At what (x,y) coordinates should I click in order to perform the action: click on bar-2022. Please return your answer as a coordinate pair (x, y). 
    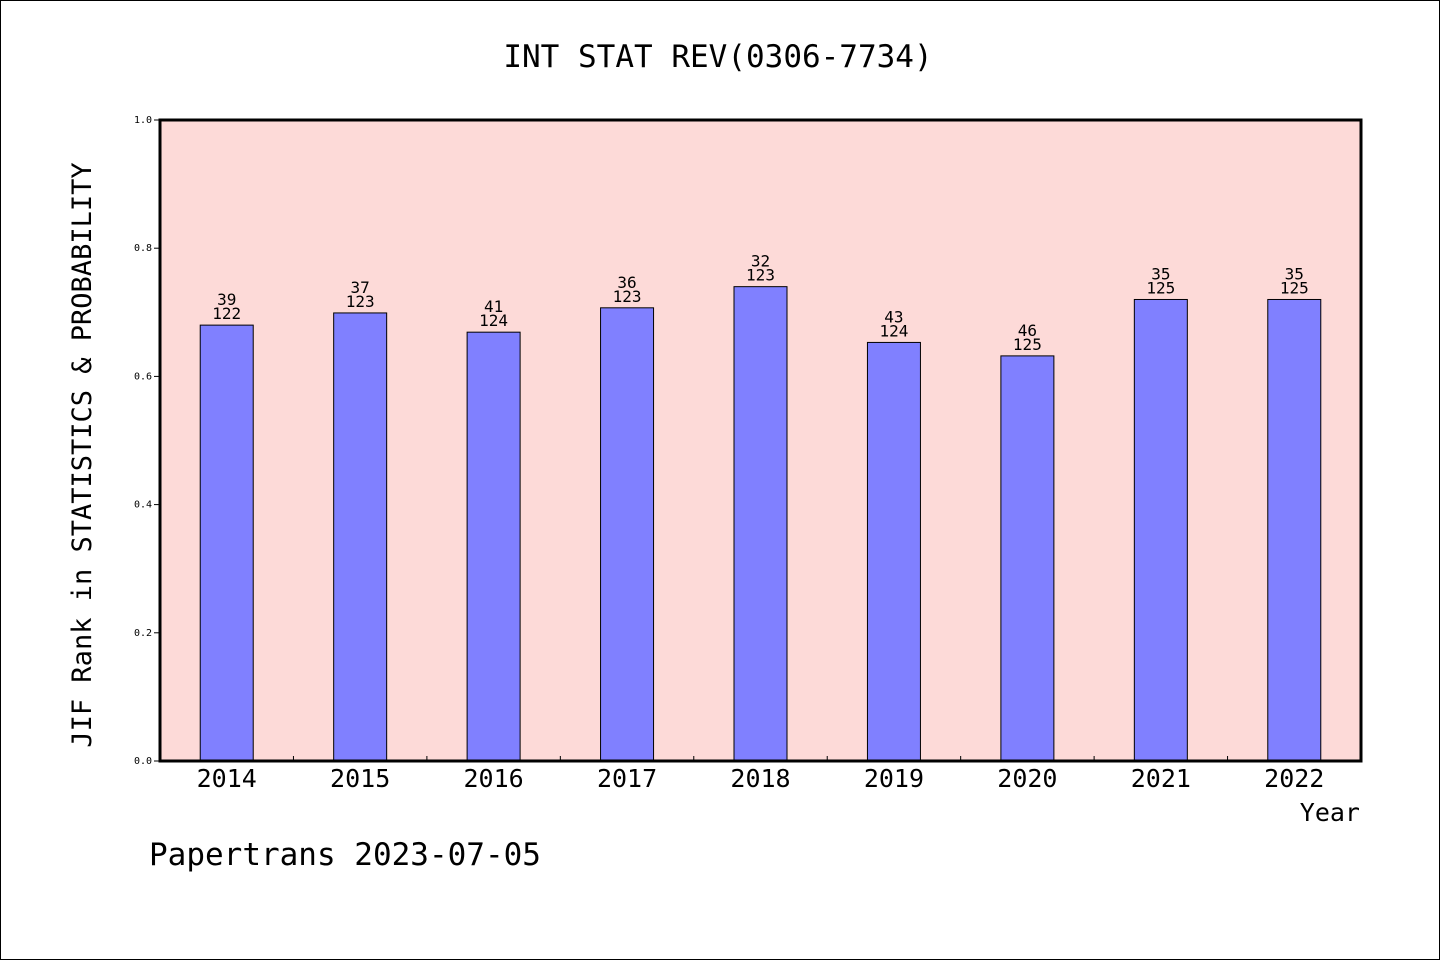
    Looking at the image, I should click on (1294, 530).